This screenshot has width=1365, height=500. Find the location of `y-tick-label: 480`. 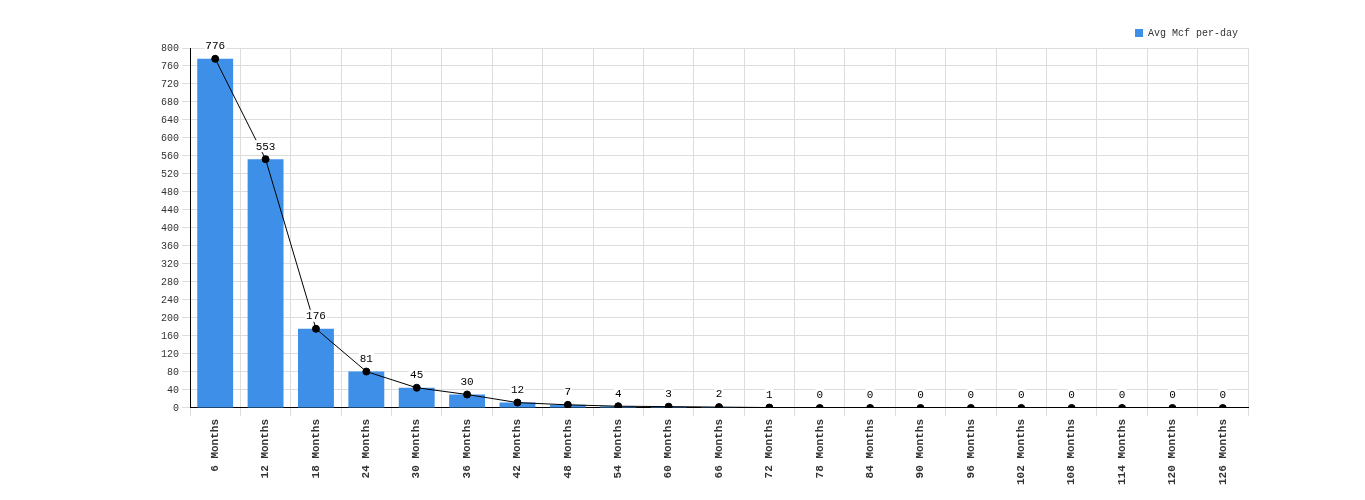

y-tick-label: 480 is located at coordinates (169, 192).